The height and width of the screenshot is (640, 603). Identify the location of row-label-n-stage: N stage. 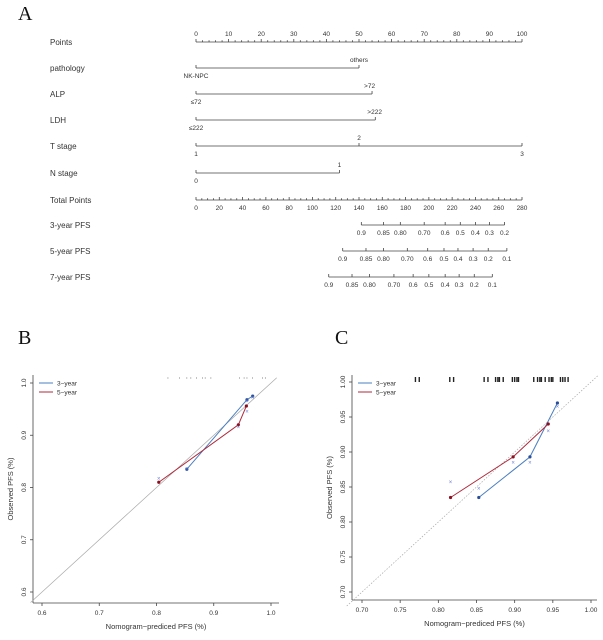
(64, 173).